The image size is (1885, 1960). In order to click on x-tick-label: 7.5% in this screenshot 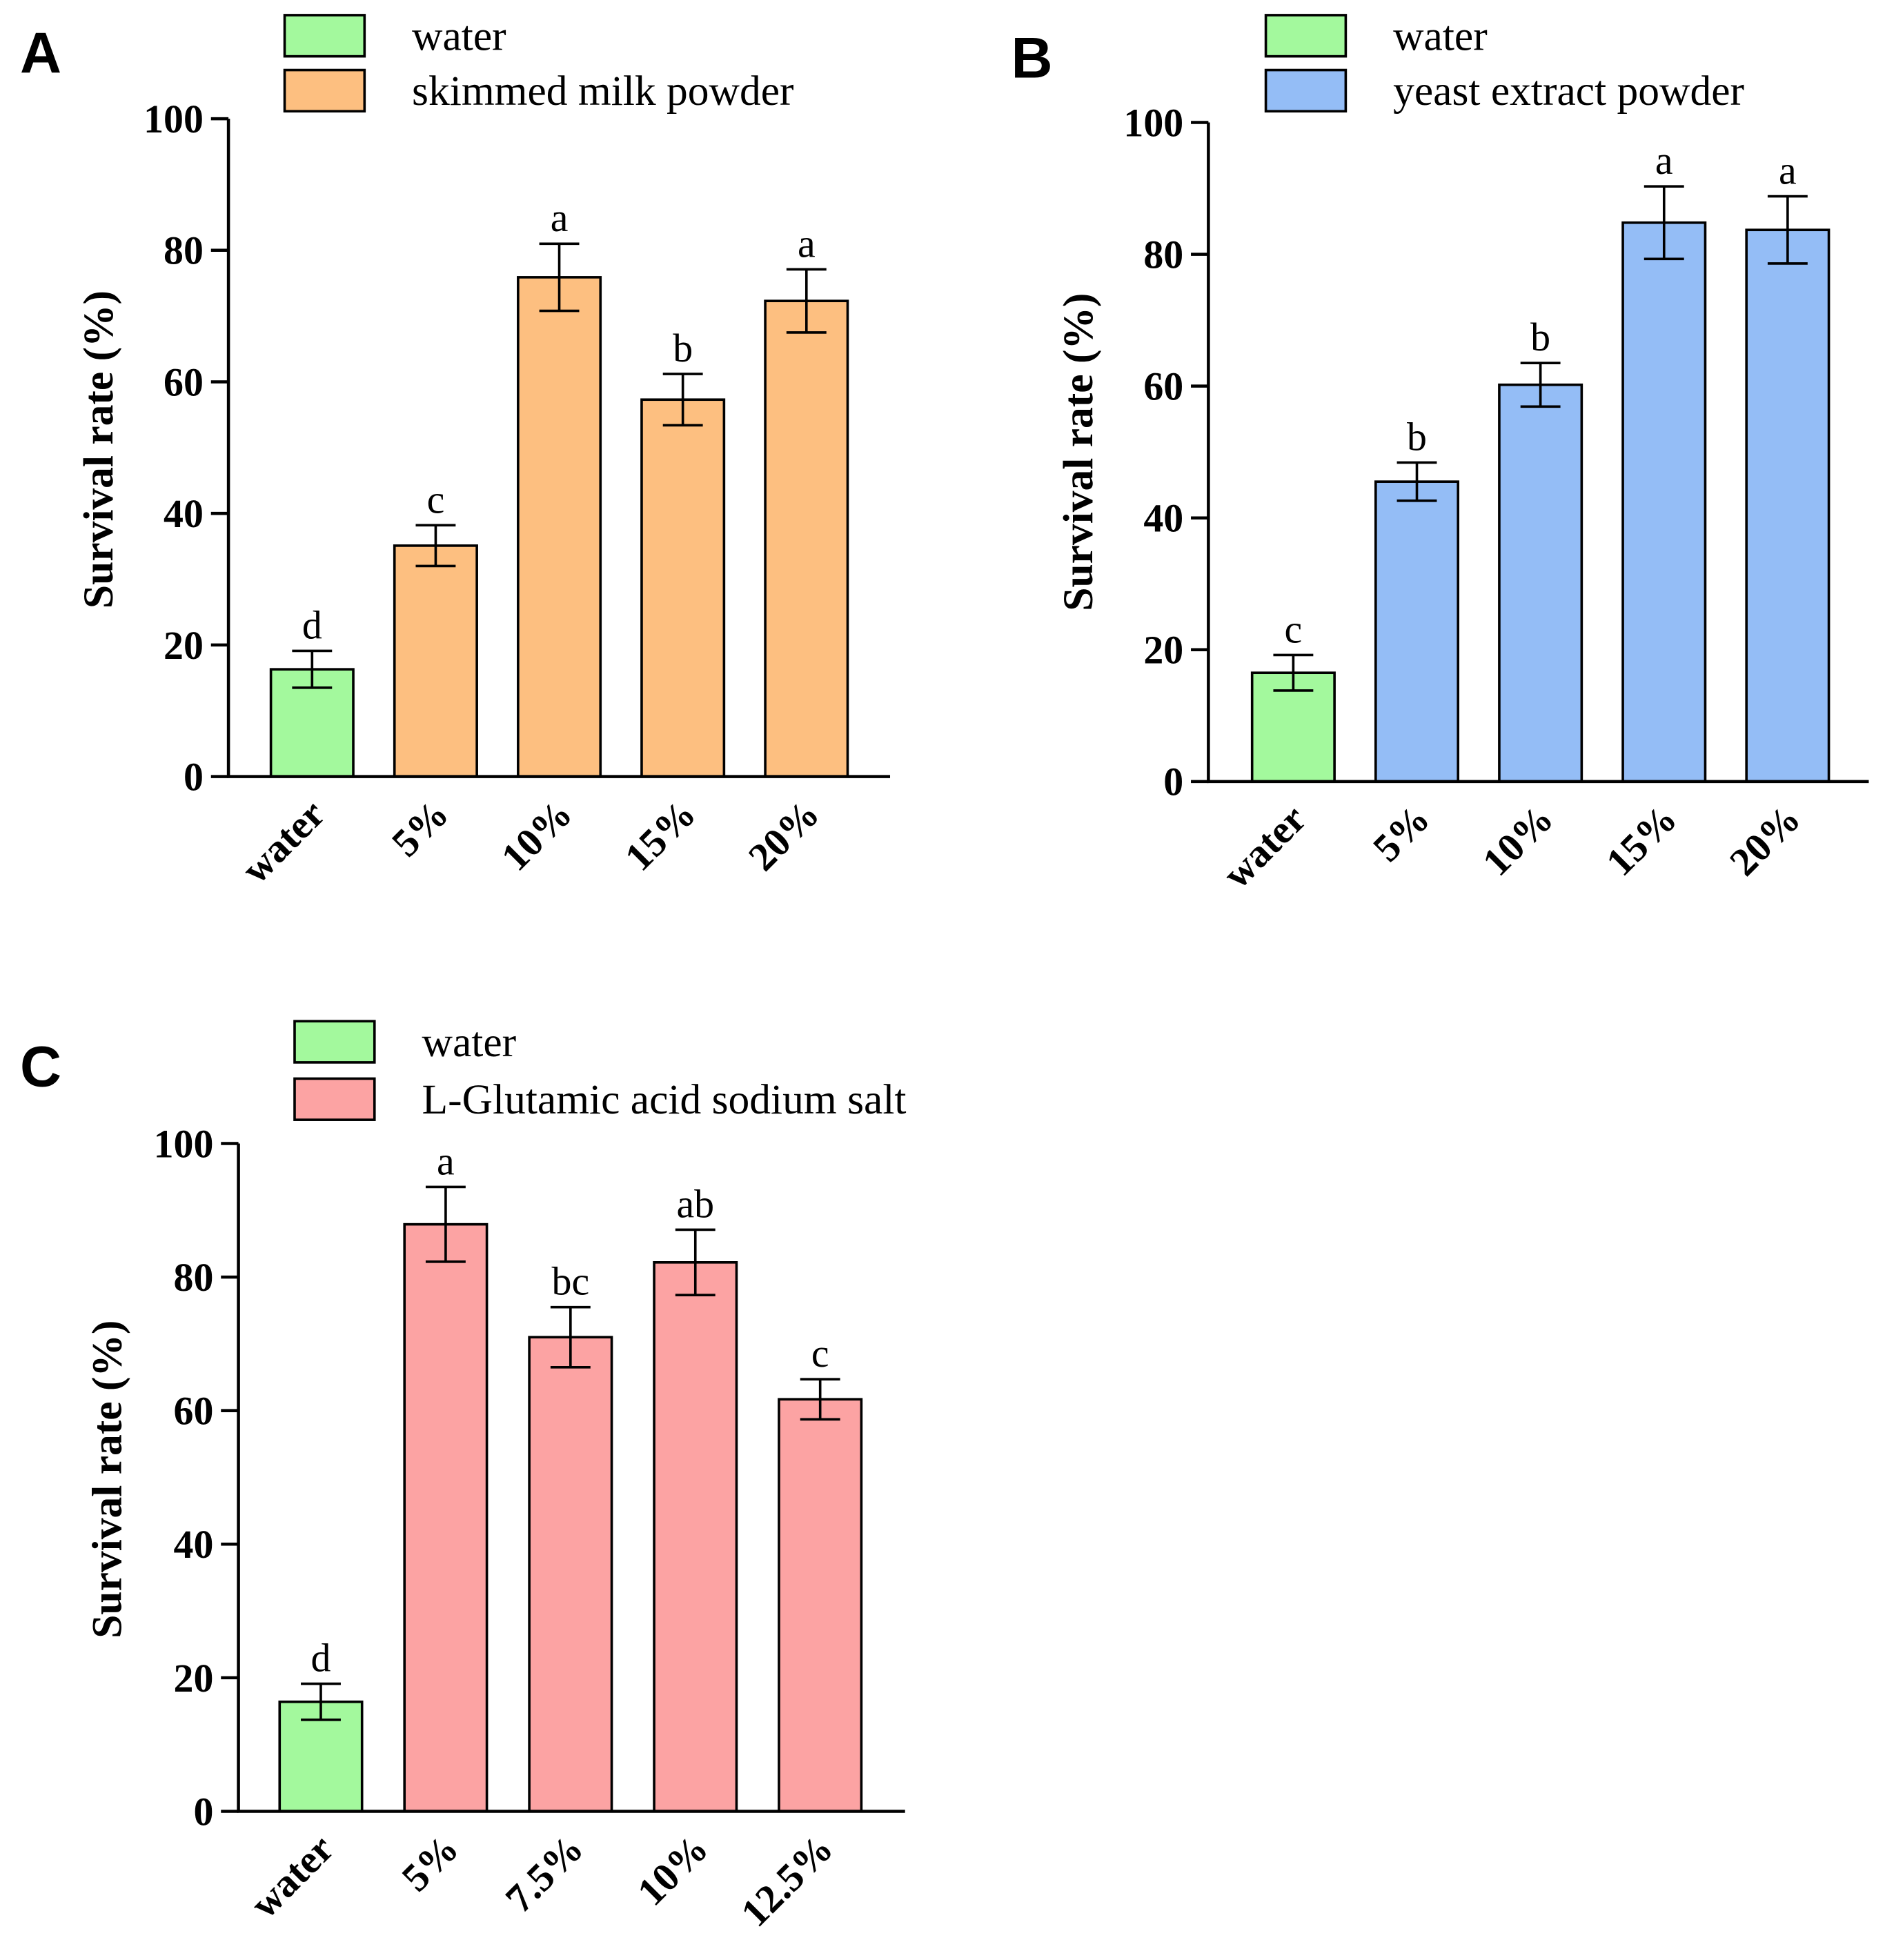, I will do `click(544, 1873)`.